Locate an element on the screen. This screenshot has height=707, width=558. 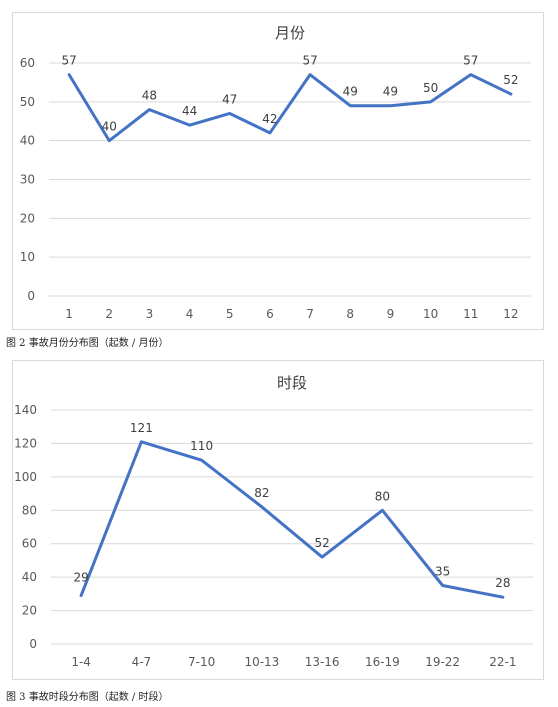
x-tick-label: 8 is located at coordinates (350, 314).